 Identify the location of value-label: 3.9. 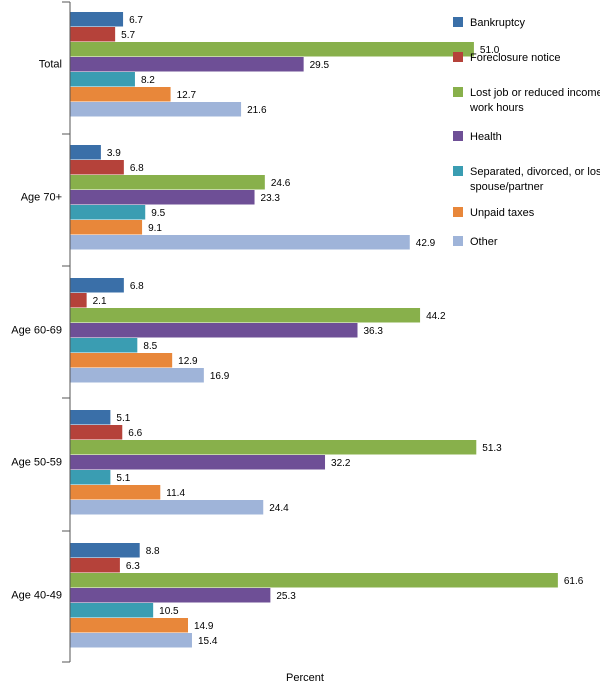
(114, 153).